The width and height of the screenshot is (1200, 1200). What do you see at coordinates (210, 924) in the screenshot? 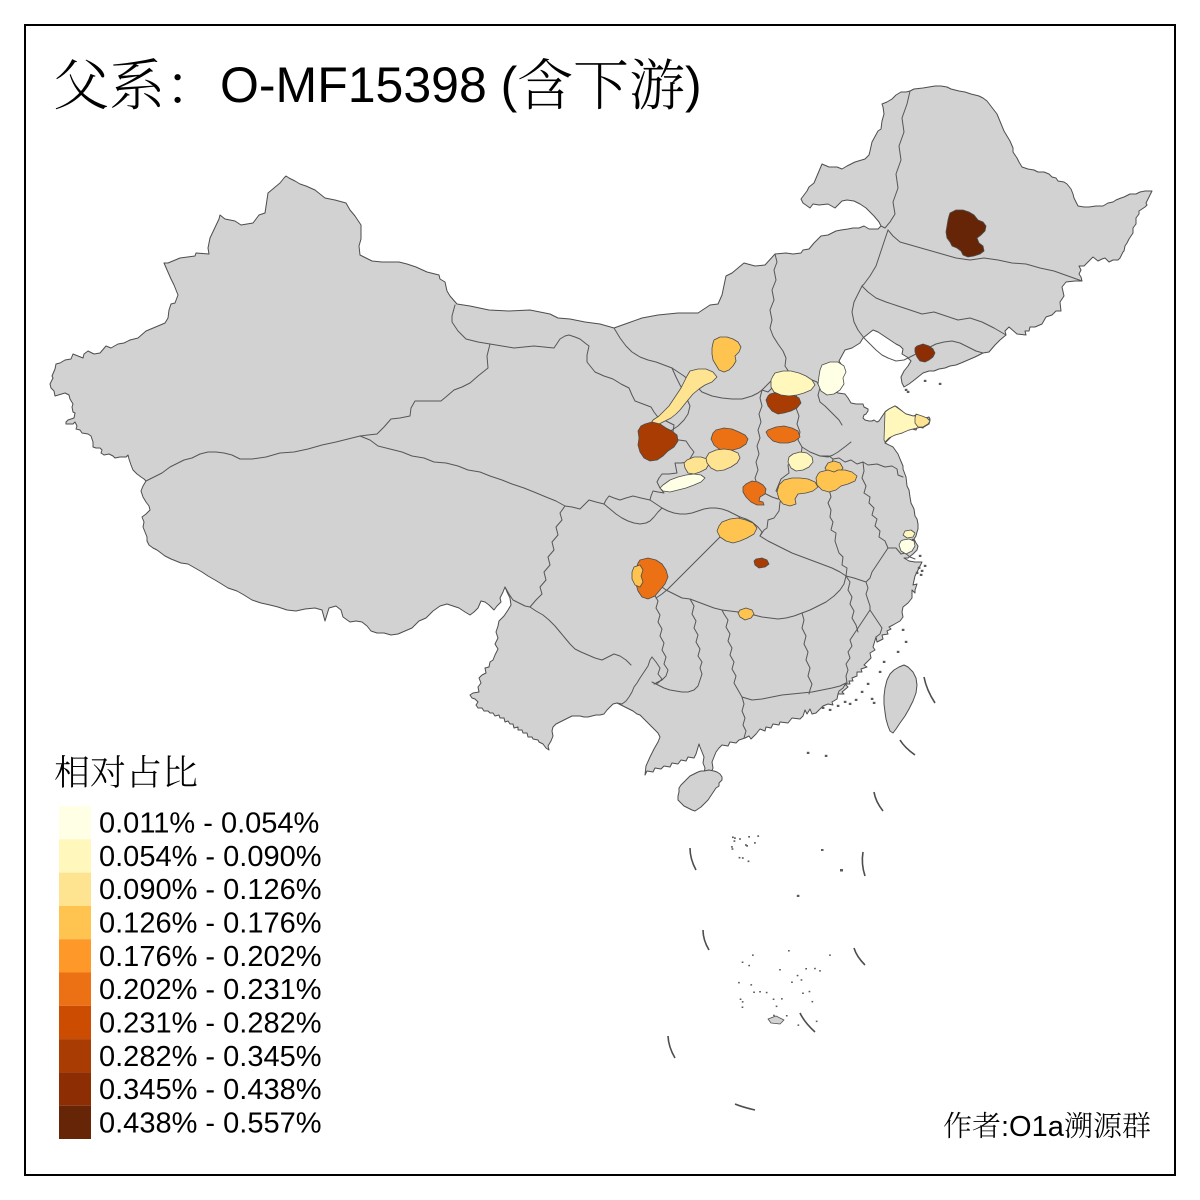
I see `svg-text: 0.126% - 0.176%` at bounding box center [210, 924].